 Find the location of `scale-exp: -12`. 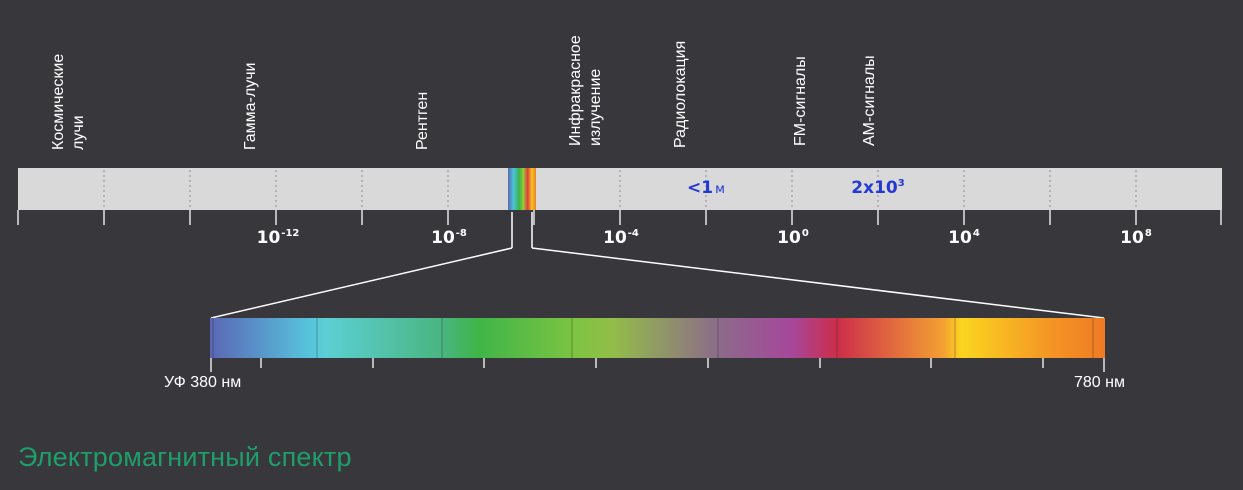

scale-exp: -12 is located at coordinates (290, 233).